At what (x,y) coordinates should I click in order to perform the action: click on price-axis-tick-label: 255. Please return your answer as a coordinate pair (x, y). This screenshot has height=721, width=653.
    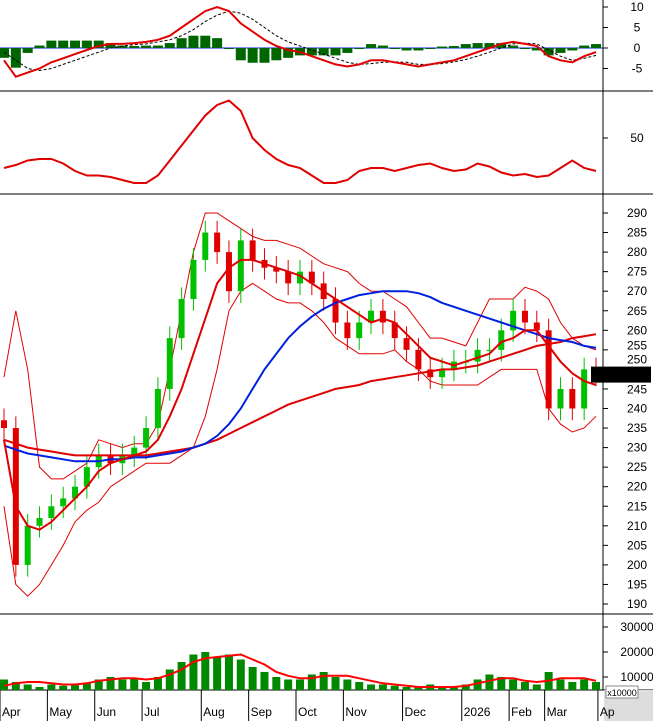
    Looking at the image, I should click on (637, 346).